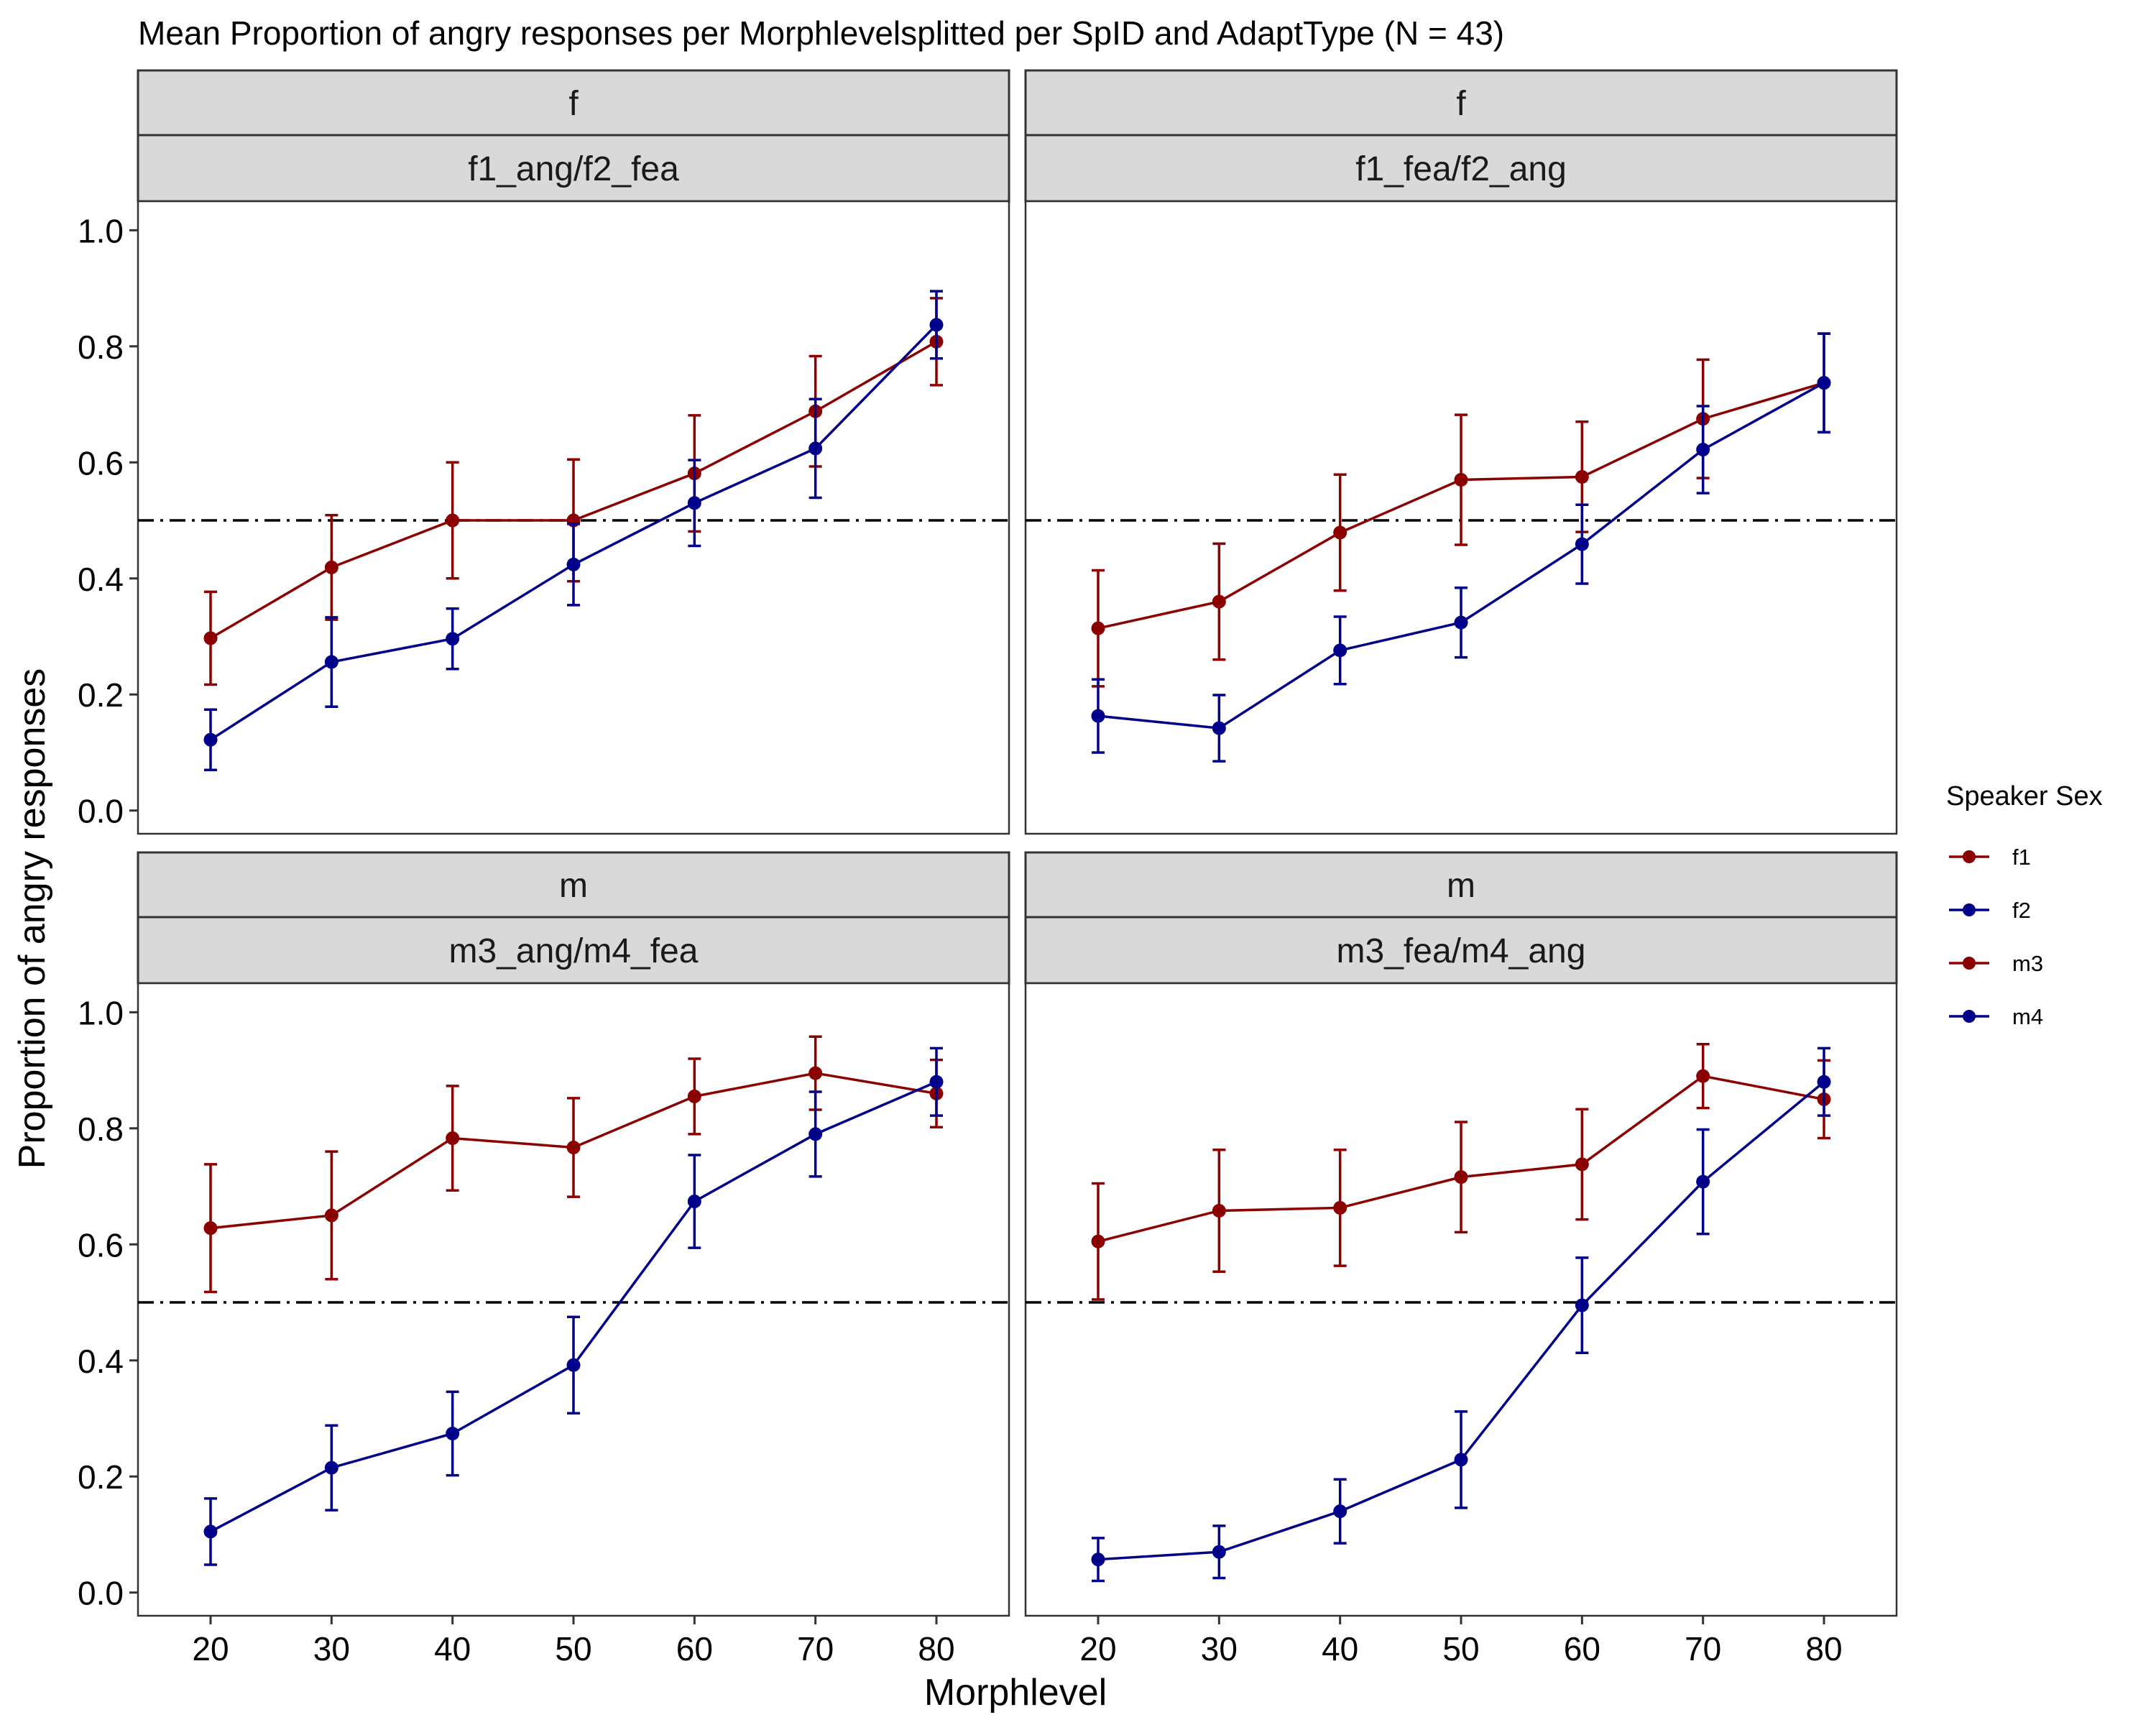 The height and width of the screenshot is (1725, 2156). I want to click on x-axis-title: Morphlevel, so click(1015, 1693).